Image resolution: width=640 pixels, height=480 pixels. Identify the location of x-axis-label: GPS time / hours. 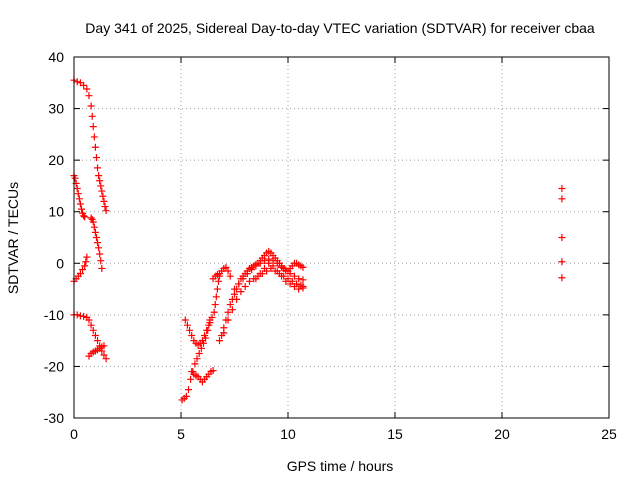
(340, 466).